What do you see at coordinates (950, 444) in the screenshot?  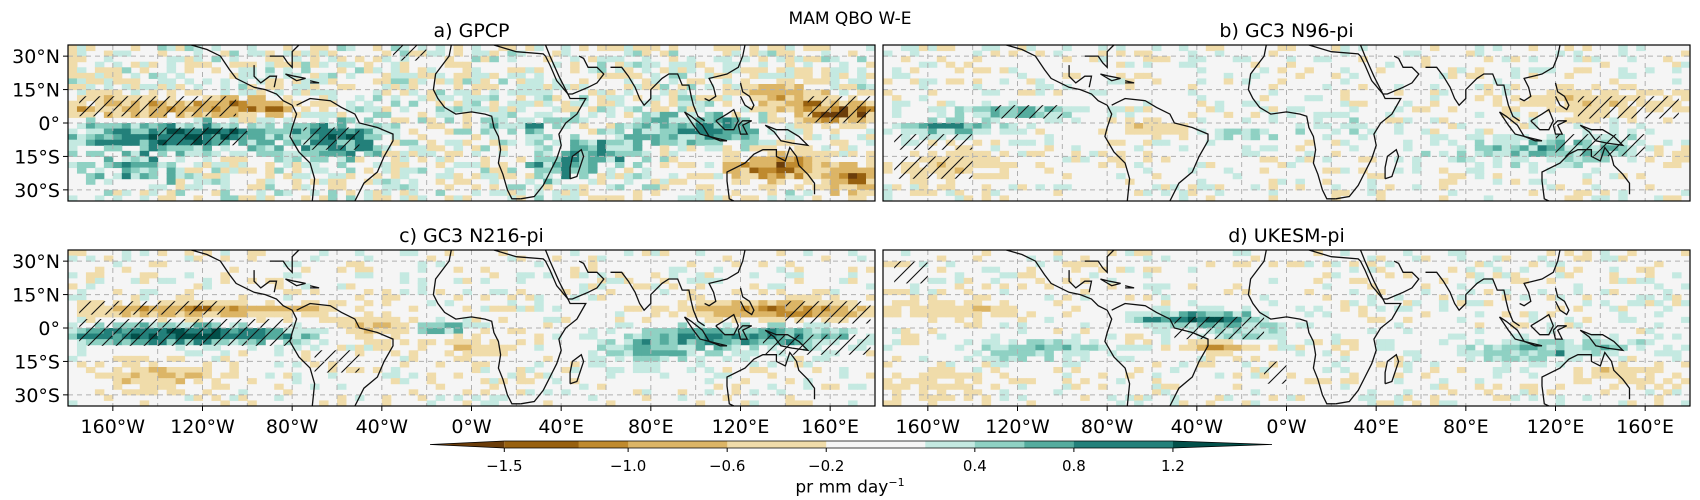 I see `colorbar-segment` at bounding box center [950, 444].